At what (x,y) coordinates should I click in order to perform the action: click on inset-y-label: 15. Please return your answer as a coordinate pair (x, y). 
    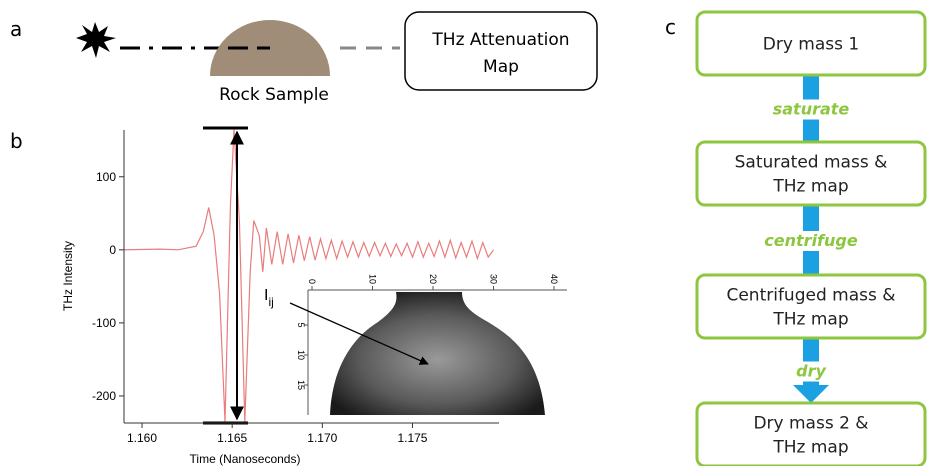
    Looking at the image, I should click on (301, 385).